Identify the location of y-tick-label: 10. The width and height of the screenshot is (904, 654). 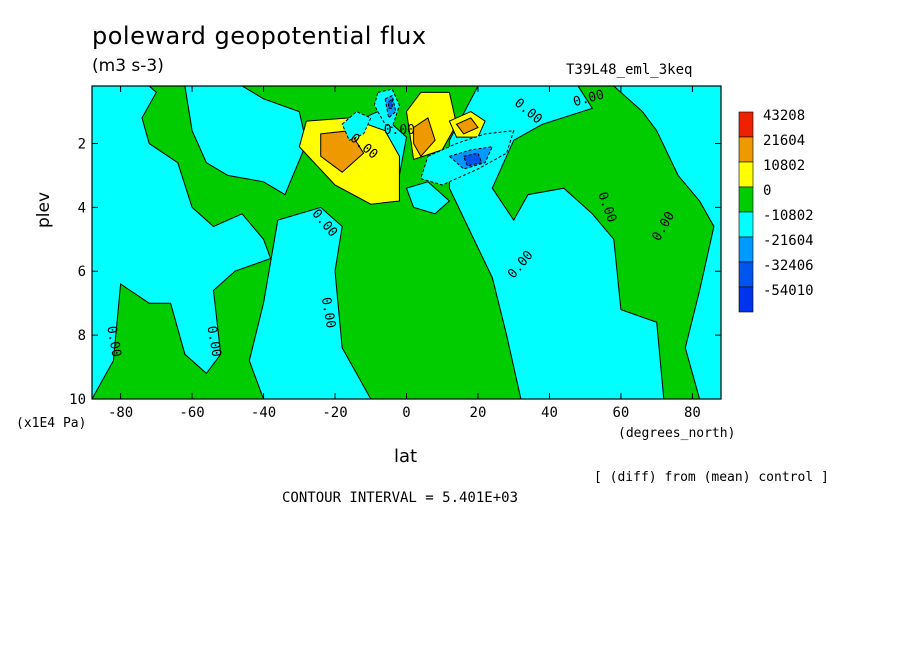
(77, 400).